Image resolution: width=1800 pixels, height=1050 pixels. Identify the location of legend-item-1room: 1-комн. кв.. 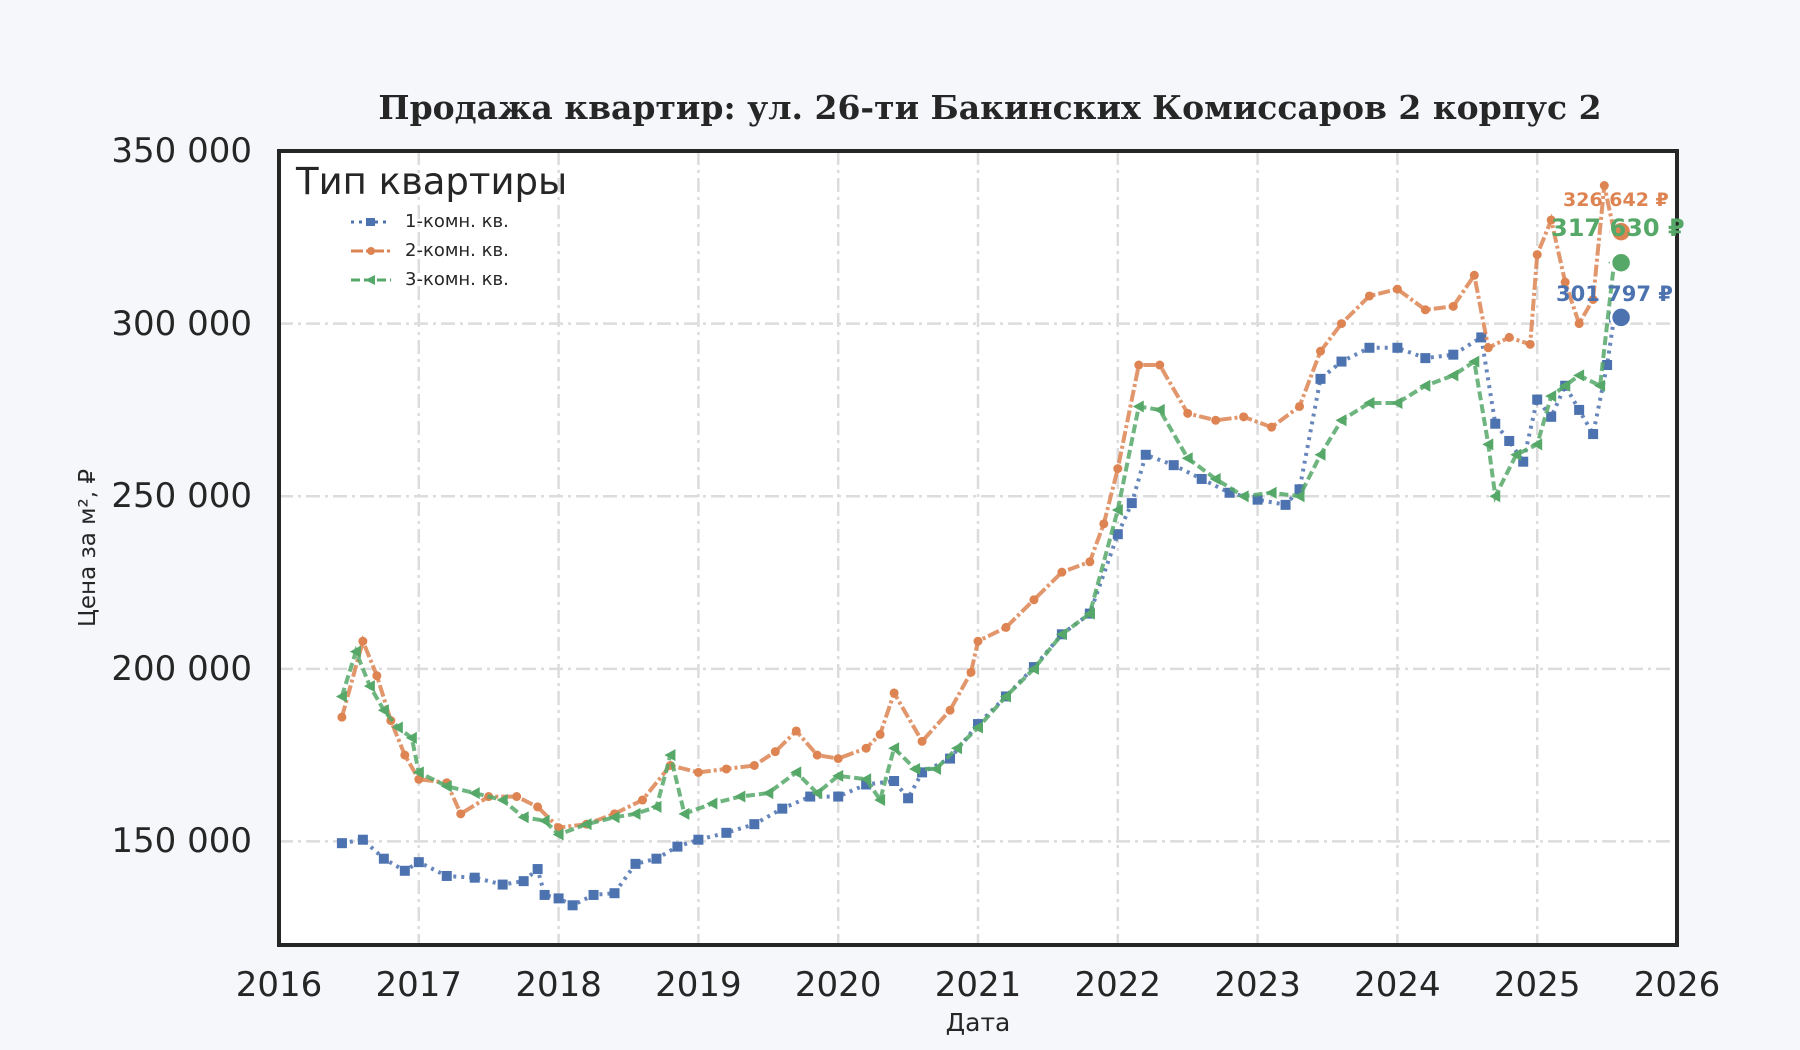
(459, 221).